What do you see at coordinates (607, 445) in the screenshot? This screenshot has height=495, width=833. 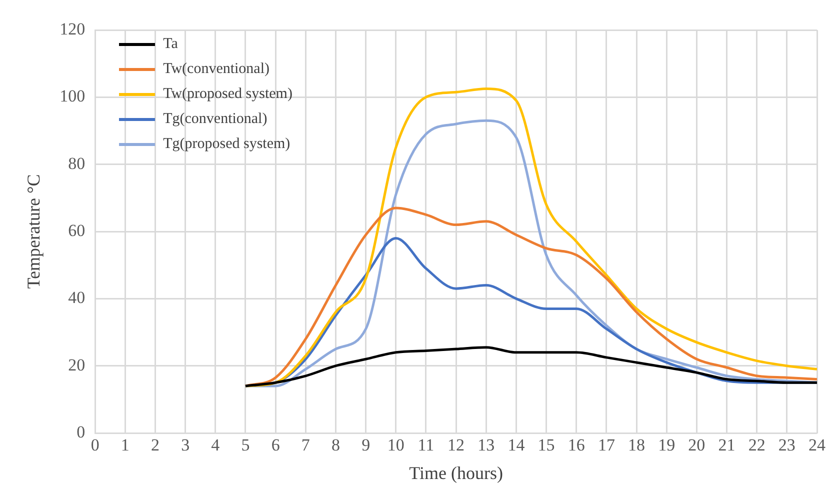 I see `x-tick-label: 17` at bounding box center [607, 445].